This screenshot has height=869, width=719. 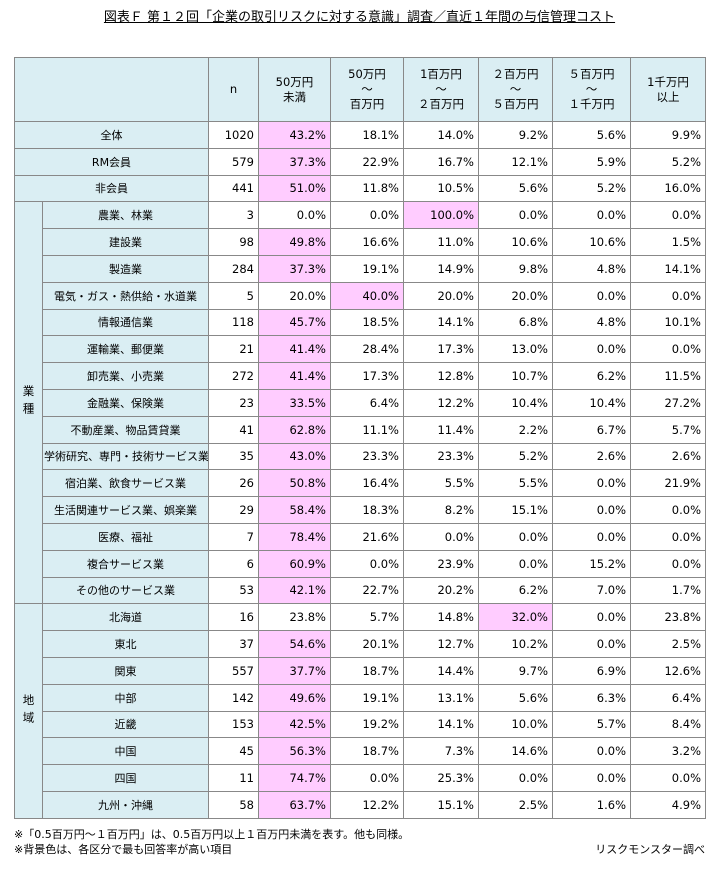 I want to click on value-cell: 45.7%, so click(x=294, y=322).